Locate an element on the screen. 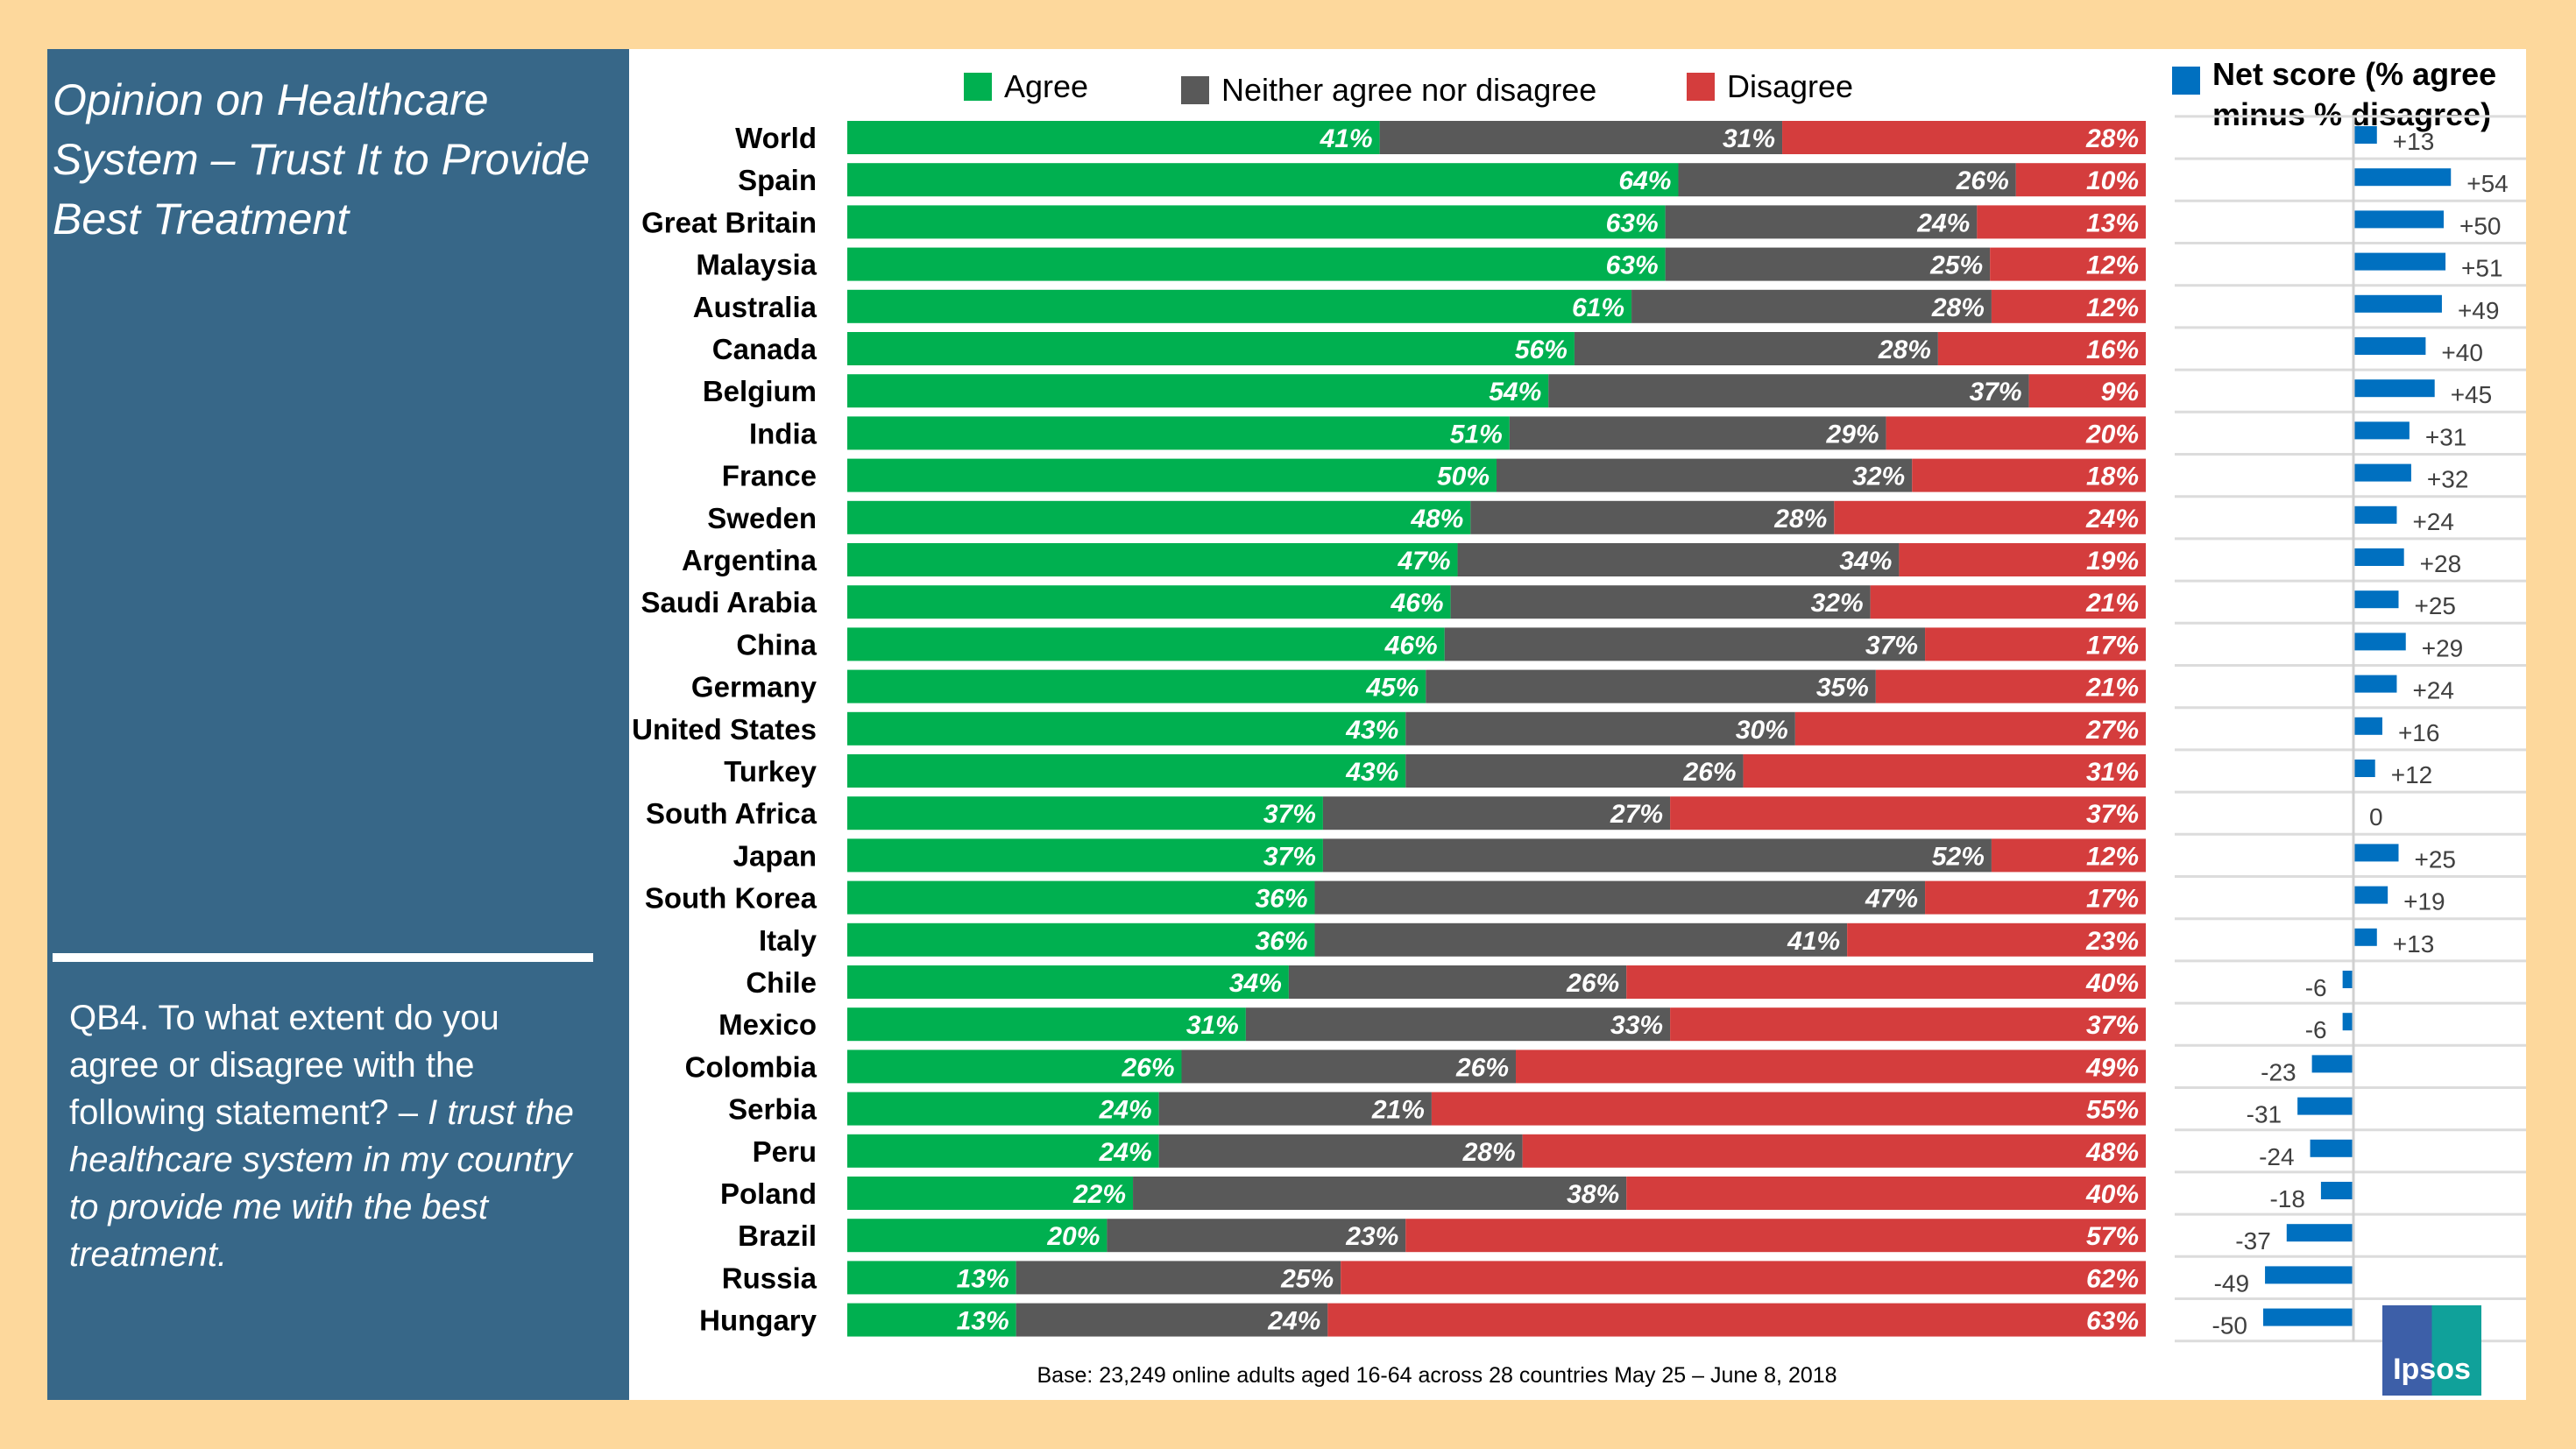 The image size is (2576, 1449). data-label: 12% is located at coordinates (2112, 307).